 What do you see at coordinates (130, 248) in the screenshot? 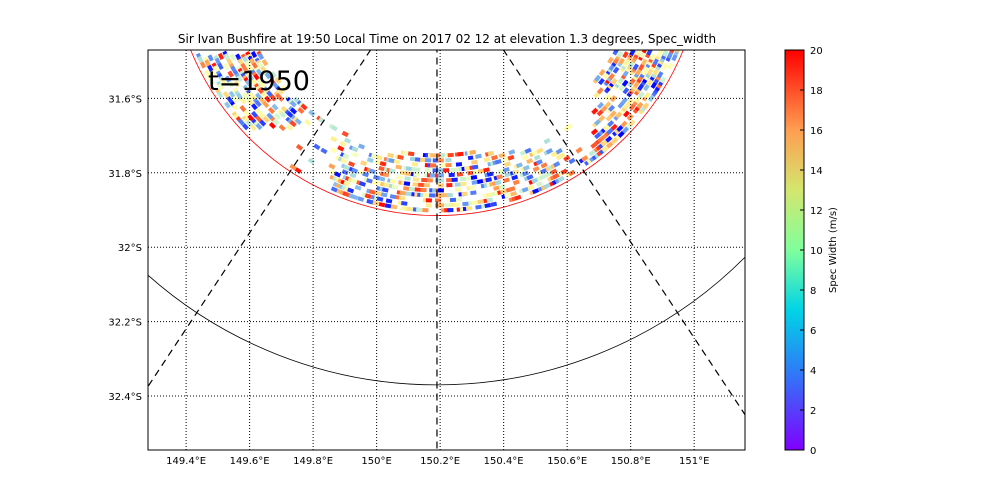
I see `y-tick-label: 32°S` at bounding box center [130, 248].